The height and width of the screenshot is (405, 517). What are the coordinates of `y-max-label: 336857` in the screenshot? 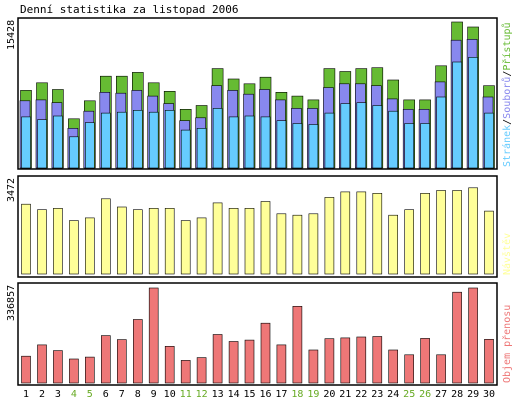 It's located at (11, 303).